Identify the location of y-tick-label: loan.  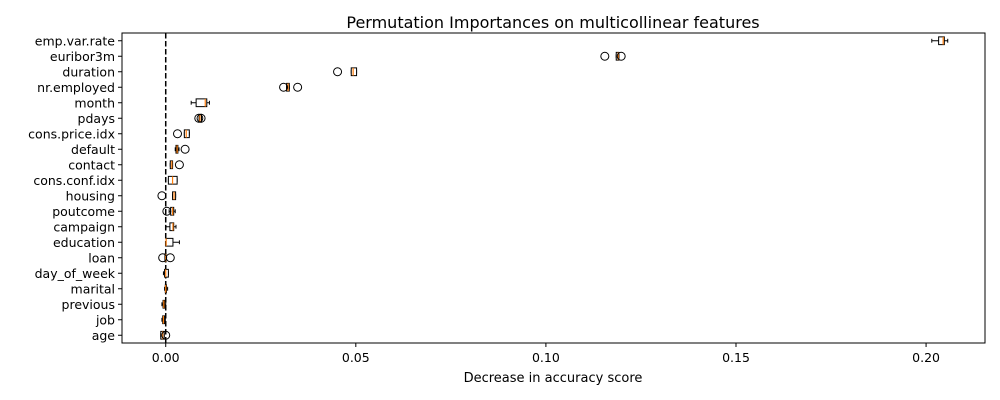
(101, 257).